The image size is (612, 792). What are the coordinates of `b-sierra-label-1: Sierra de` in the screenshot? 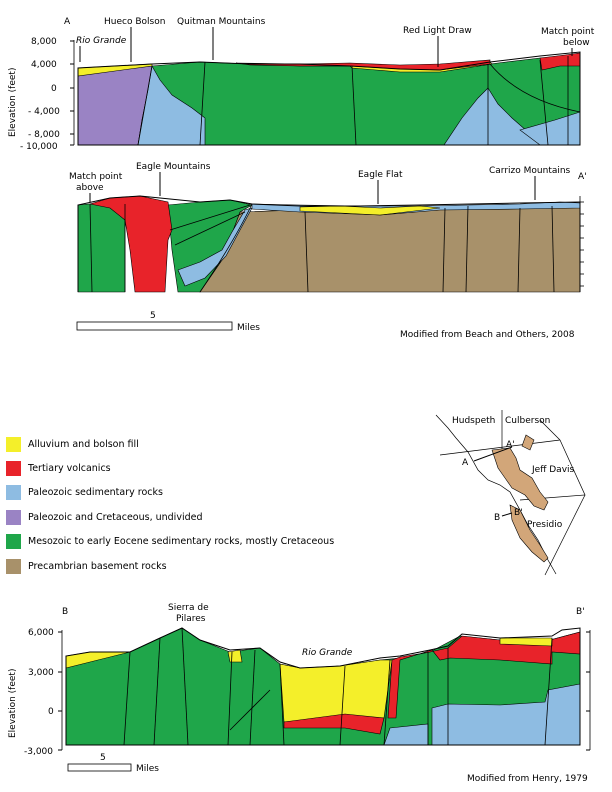 It's located at (188, 608).